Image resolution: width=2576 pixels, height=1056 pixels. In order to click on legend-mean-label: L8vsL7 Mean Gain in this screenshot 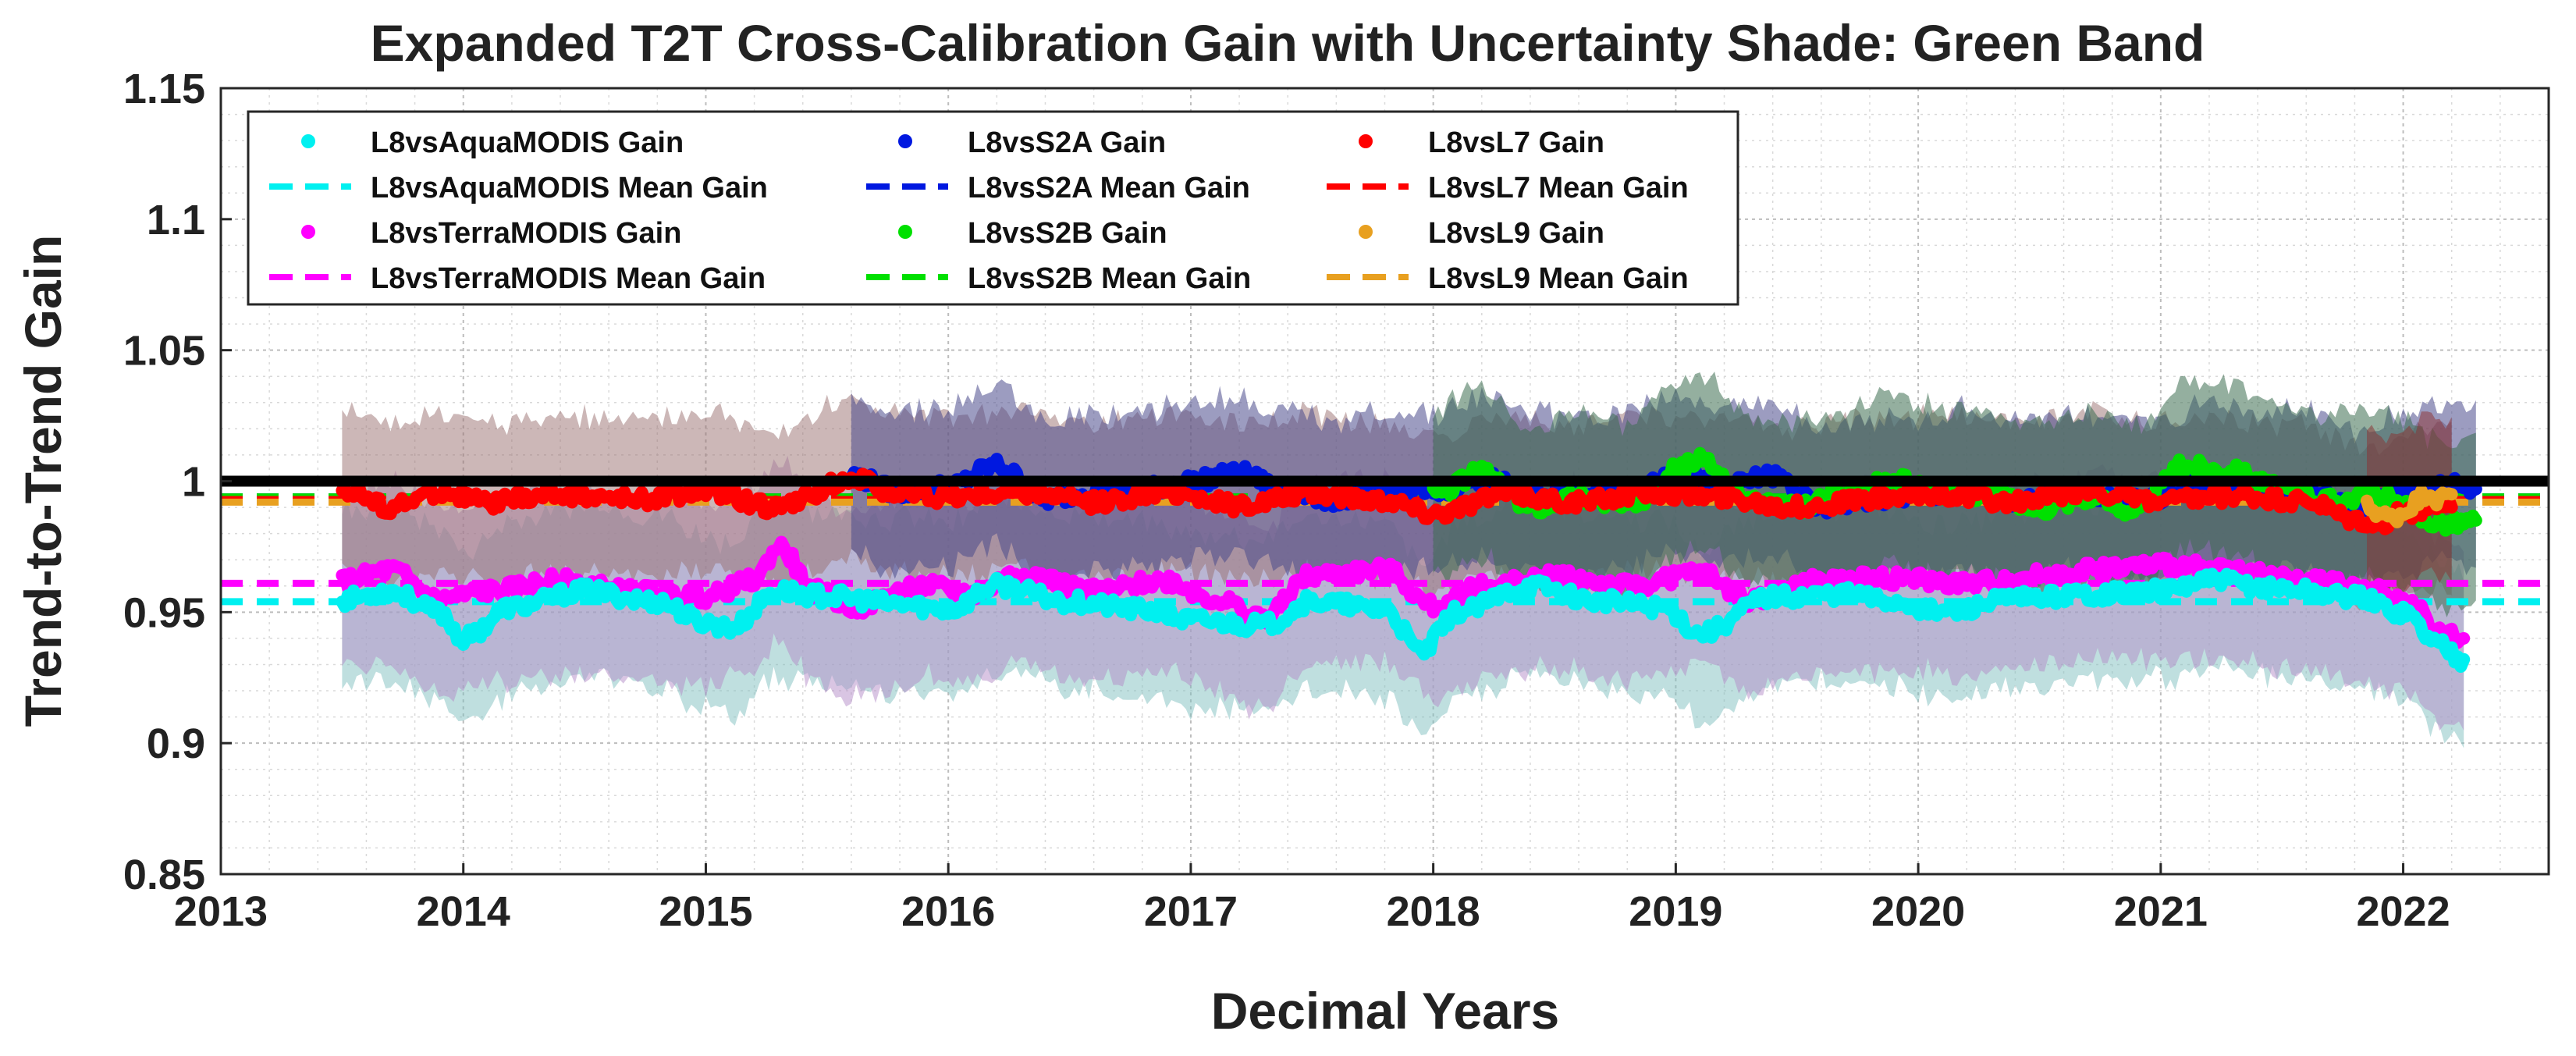, I will do `click(1558, 188)`.